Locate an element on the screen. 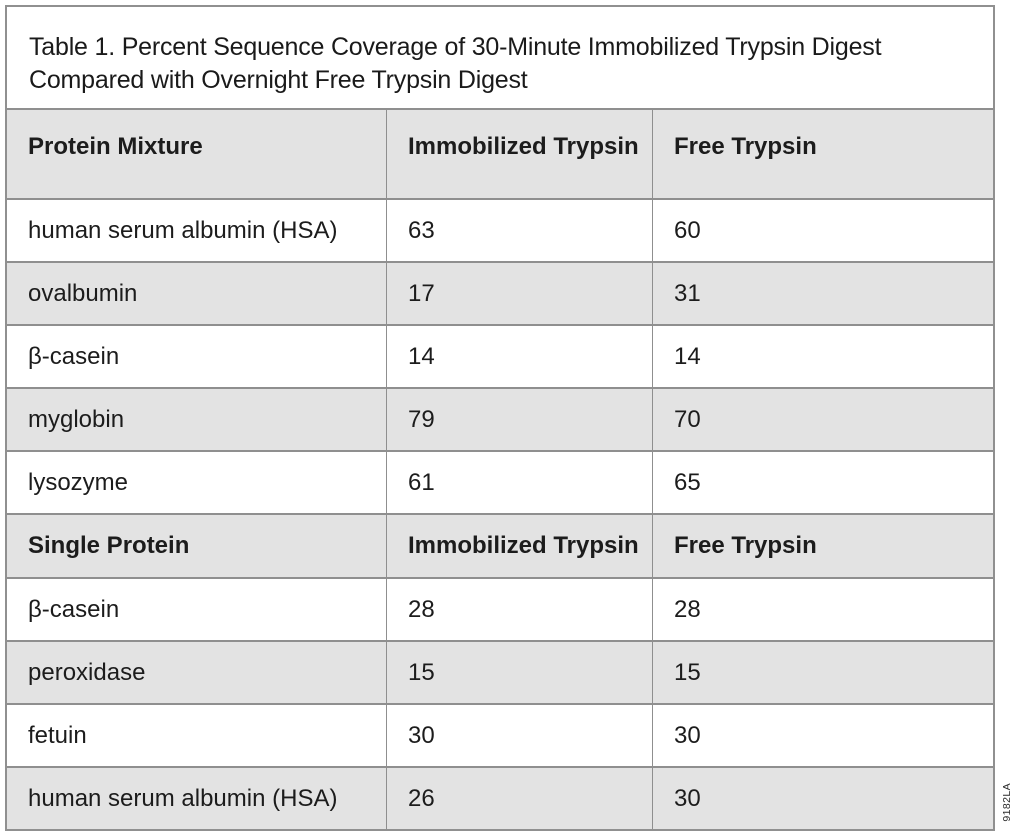 The width and height of the screenshot is (1018, 834). figure-code: 9182LA is located at coordinates (1007, 802).